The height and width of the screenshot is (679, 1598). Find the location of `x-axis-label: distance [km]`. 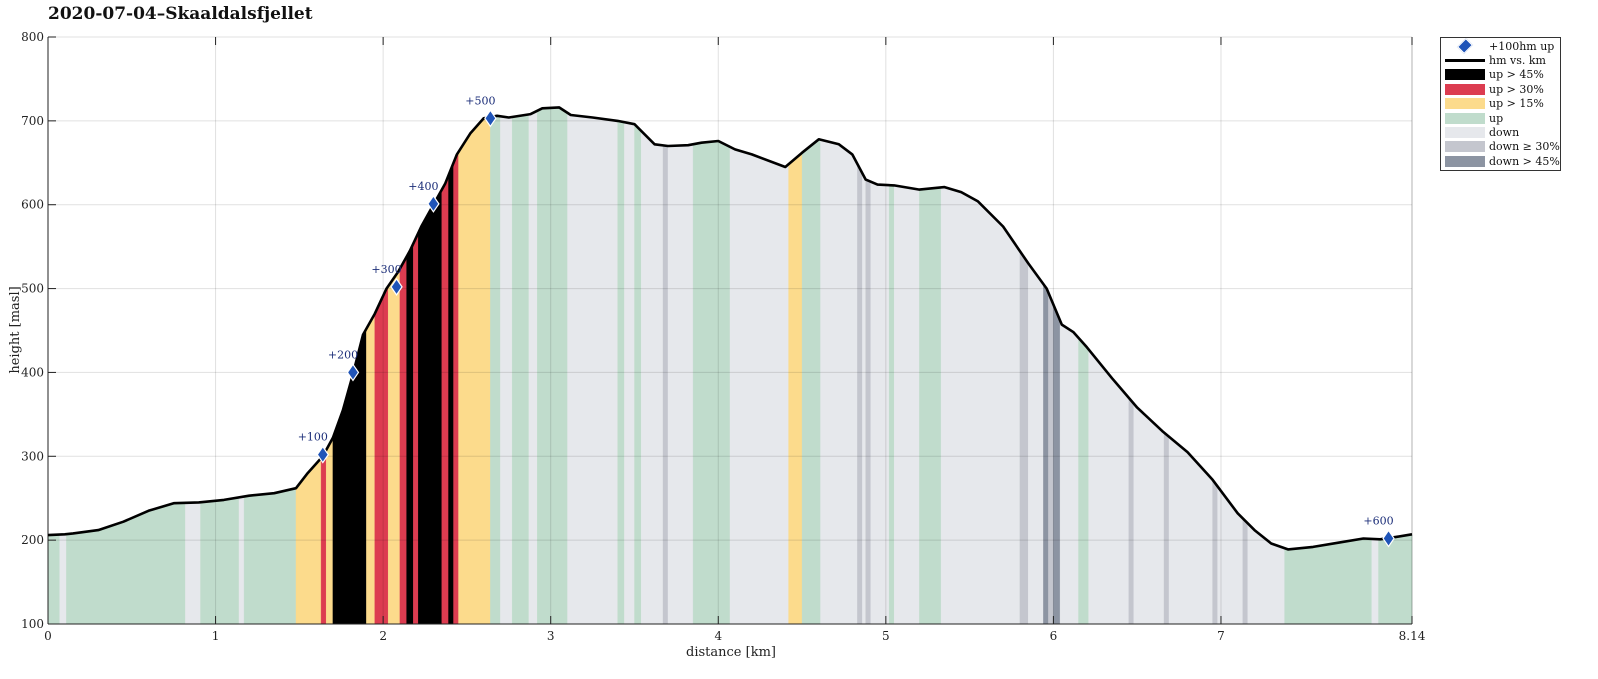

x-axis-label: distance [km] is located at coordinates (731, 652).